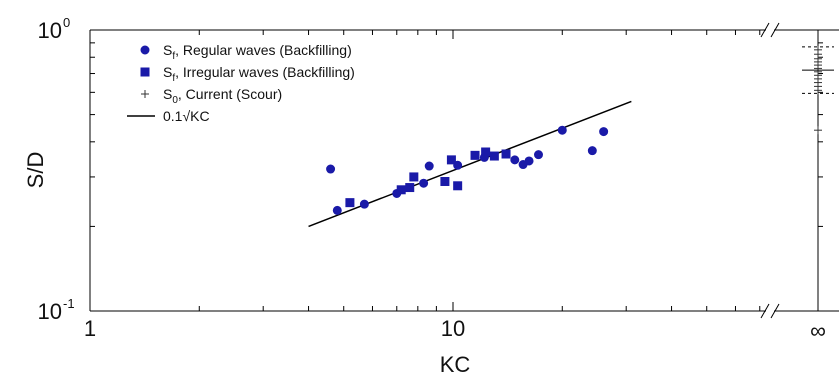 The width and height of the screenshot is (839, 389). I want to click on legend-label: Sf, Regular waves (Backfilling), so click(257, 52).